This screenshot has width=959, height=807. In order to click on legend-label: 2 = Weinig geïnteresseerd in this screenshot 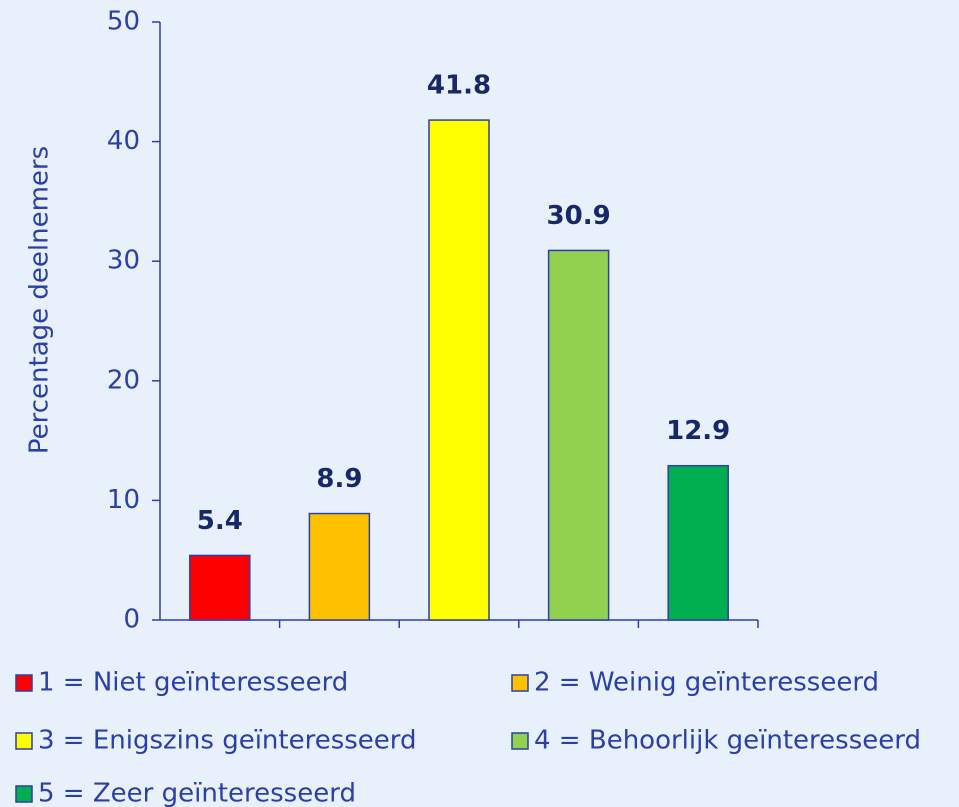, I will do `click(706, 683)`.